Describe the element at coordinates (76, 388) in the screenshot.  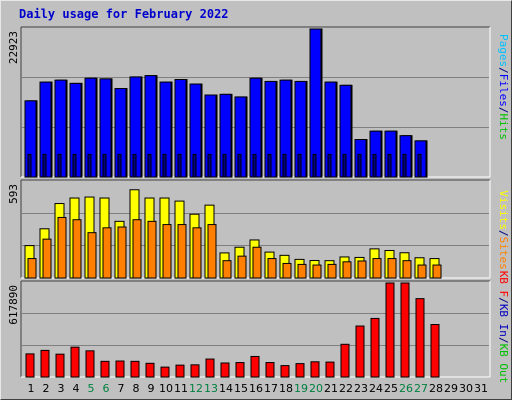
I see `x-tick-label: 4` at that location.